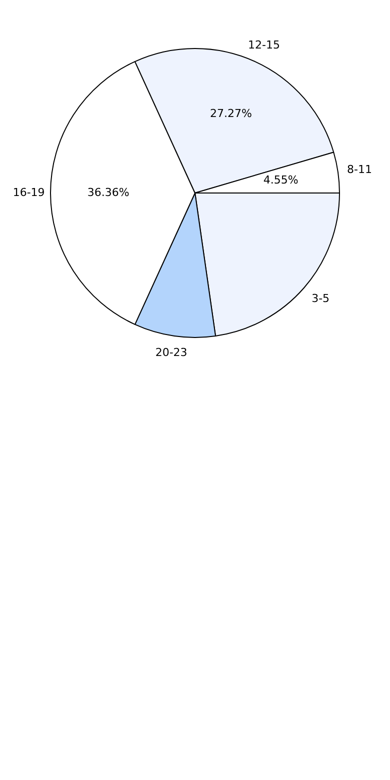 The width and height of the screenshot is (390, 780). I want to click on slice-label: 20-23, so click(171, 353).